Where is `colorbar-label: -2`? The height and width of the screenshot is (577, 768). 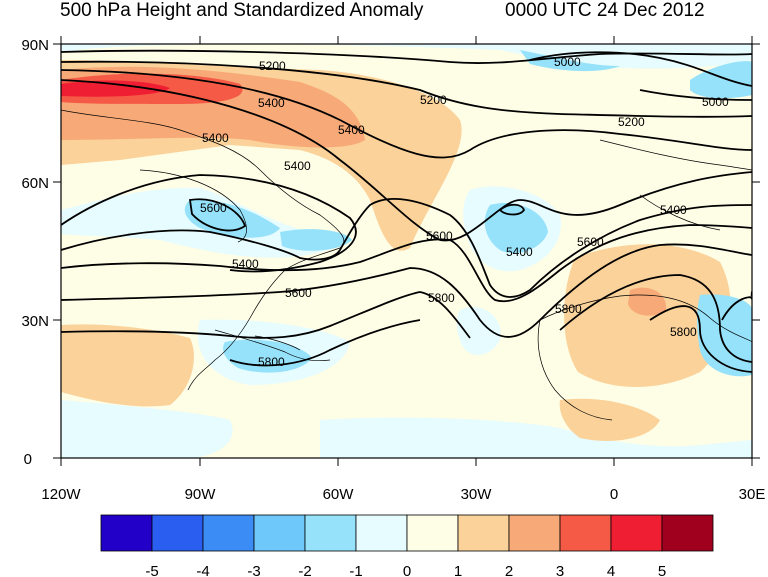
colorbar-label: -2 is located at coordinates (304, 570).